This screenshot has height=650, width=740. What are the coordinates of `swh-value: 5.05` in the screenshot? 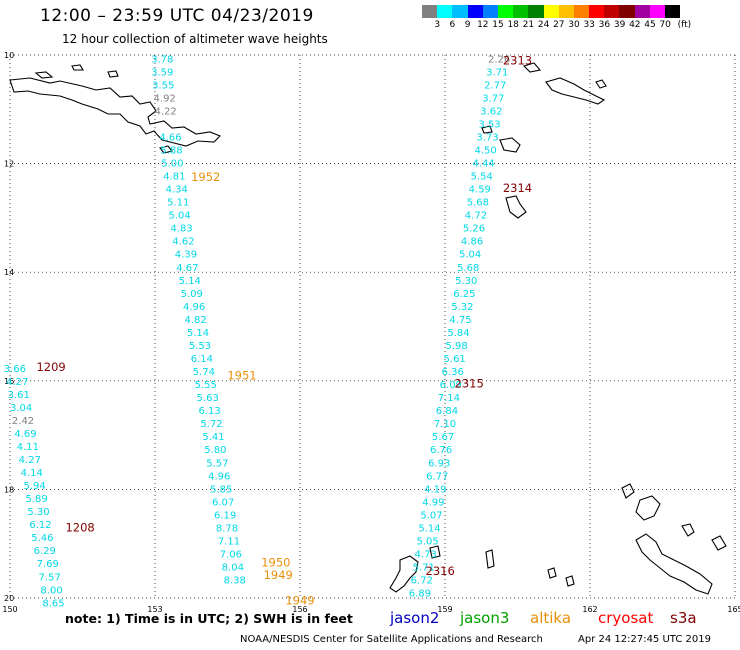 It's located at (427, 541).